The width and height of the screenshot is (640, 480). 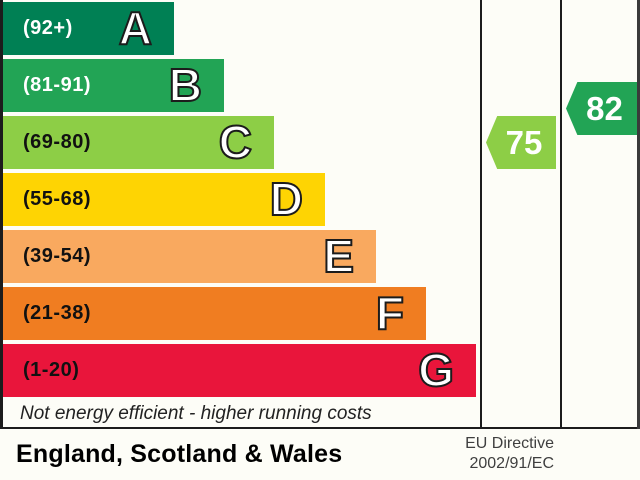 I want to click on band-row-e: (39-54) E, so click(x=189, y=256).